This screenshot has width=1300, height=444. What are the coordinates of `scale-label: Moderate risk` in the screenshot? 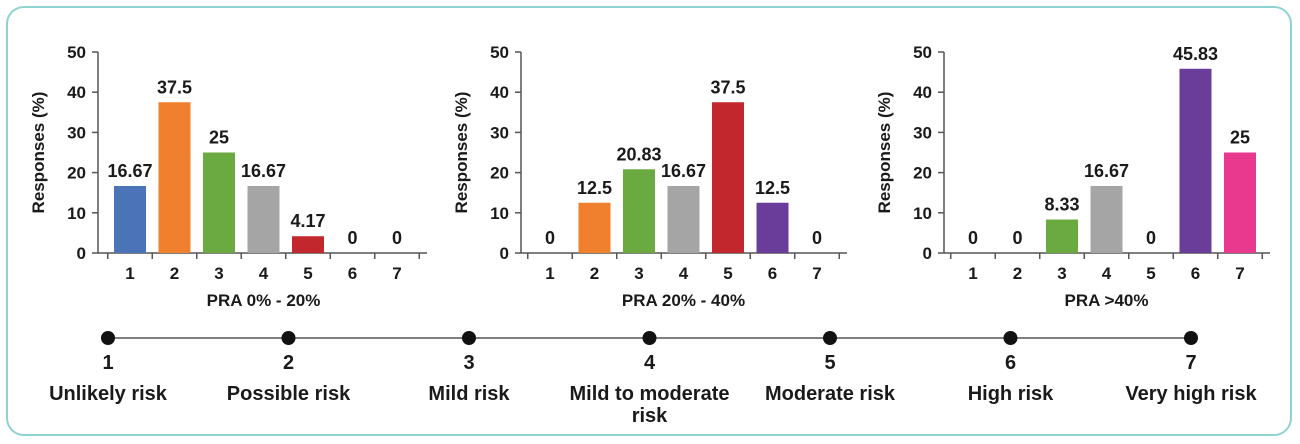 It's located at (830, 394).